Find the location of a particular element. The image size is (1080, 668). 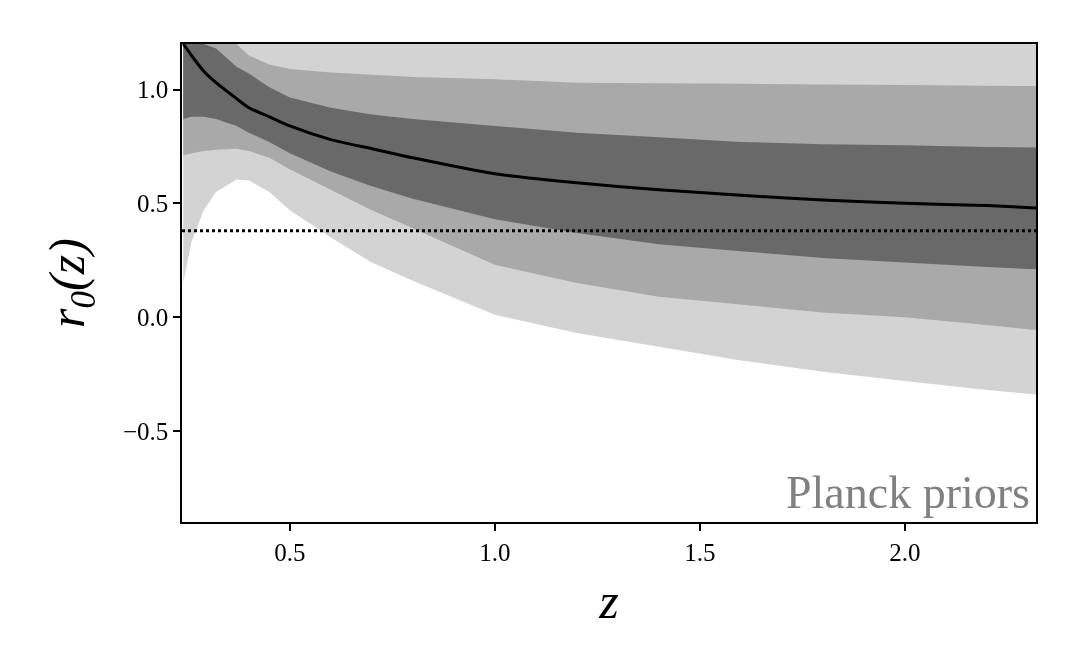

y-tick-label: 0.0 is located at coordinates (153, 317).